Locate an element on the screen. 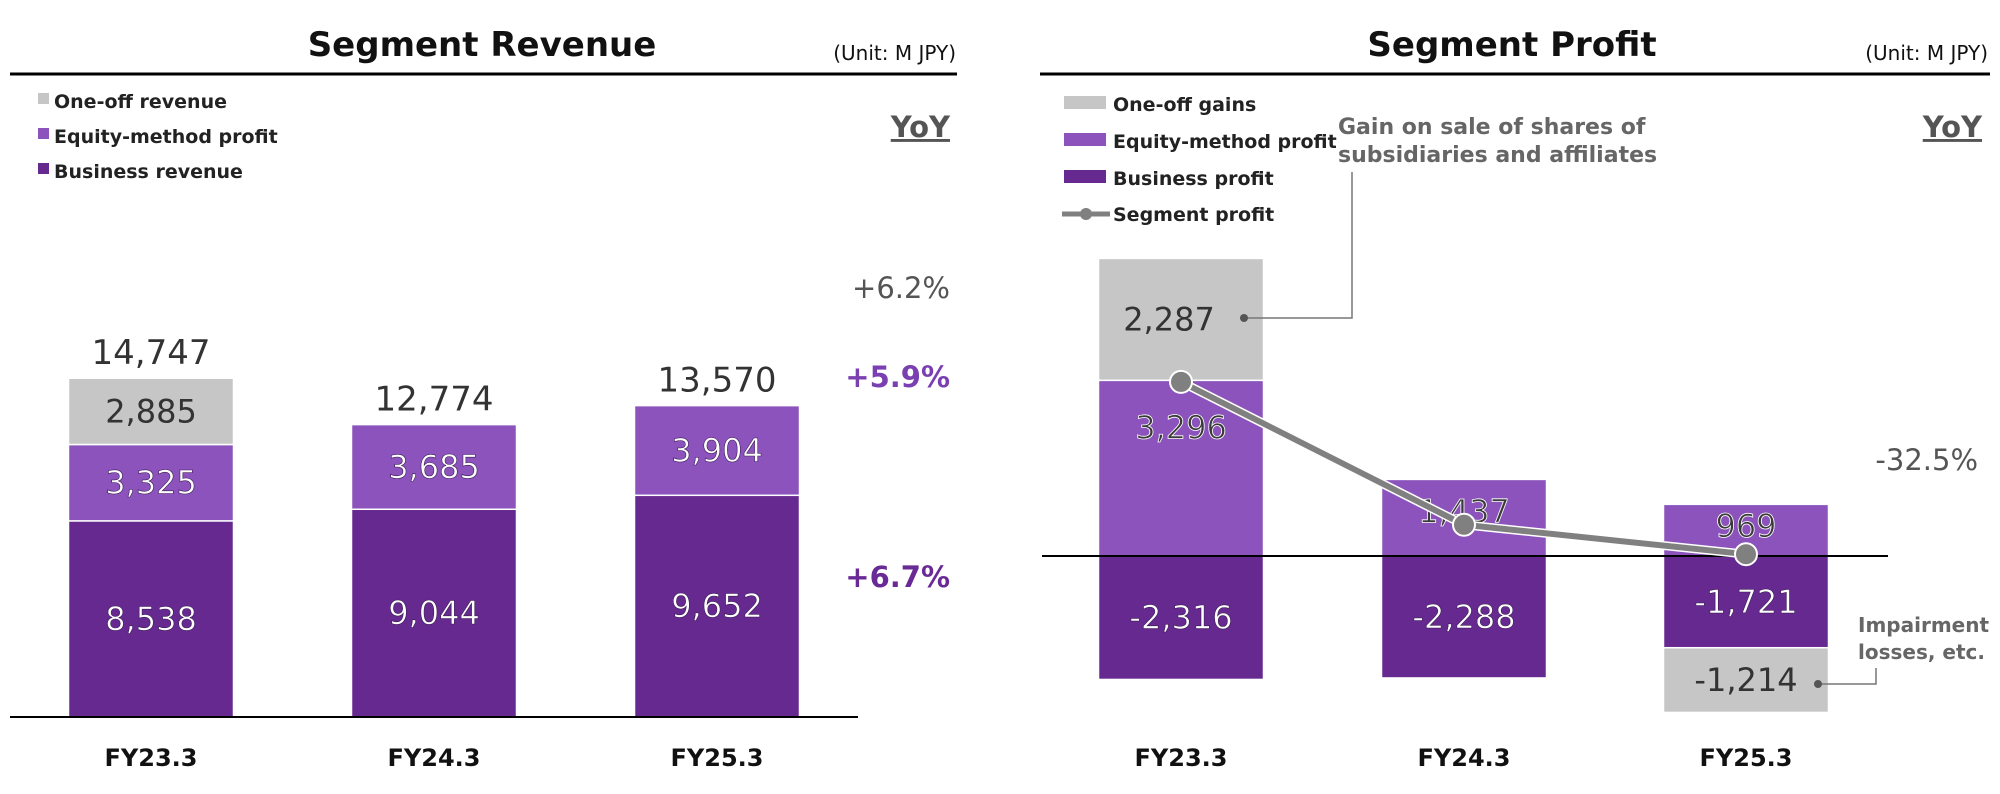 This screenshot has width=2000, height=794. revenue-category-fy23: FY23.3 is located at coordinates (151, 758).